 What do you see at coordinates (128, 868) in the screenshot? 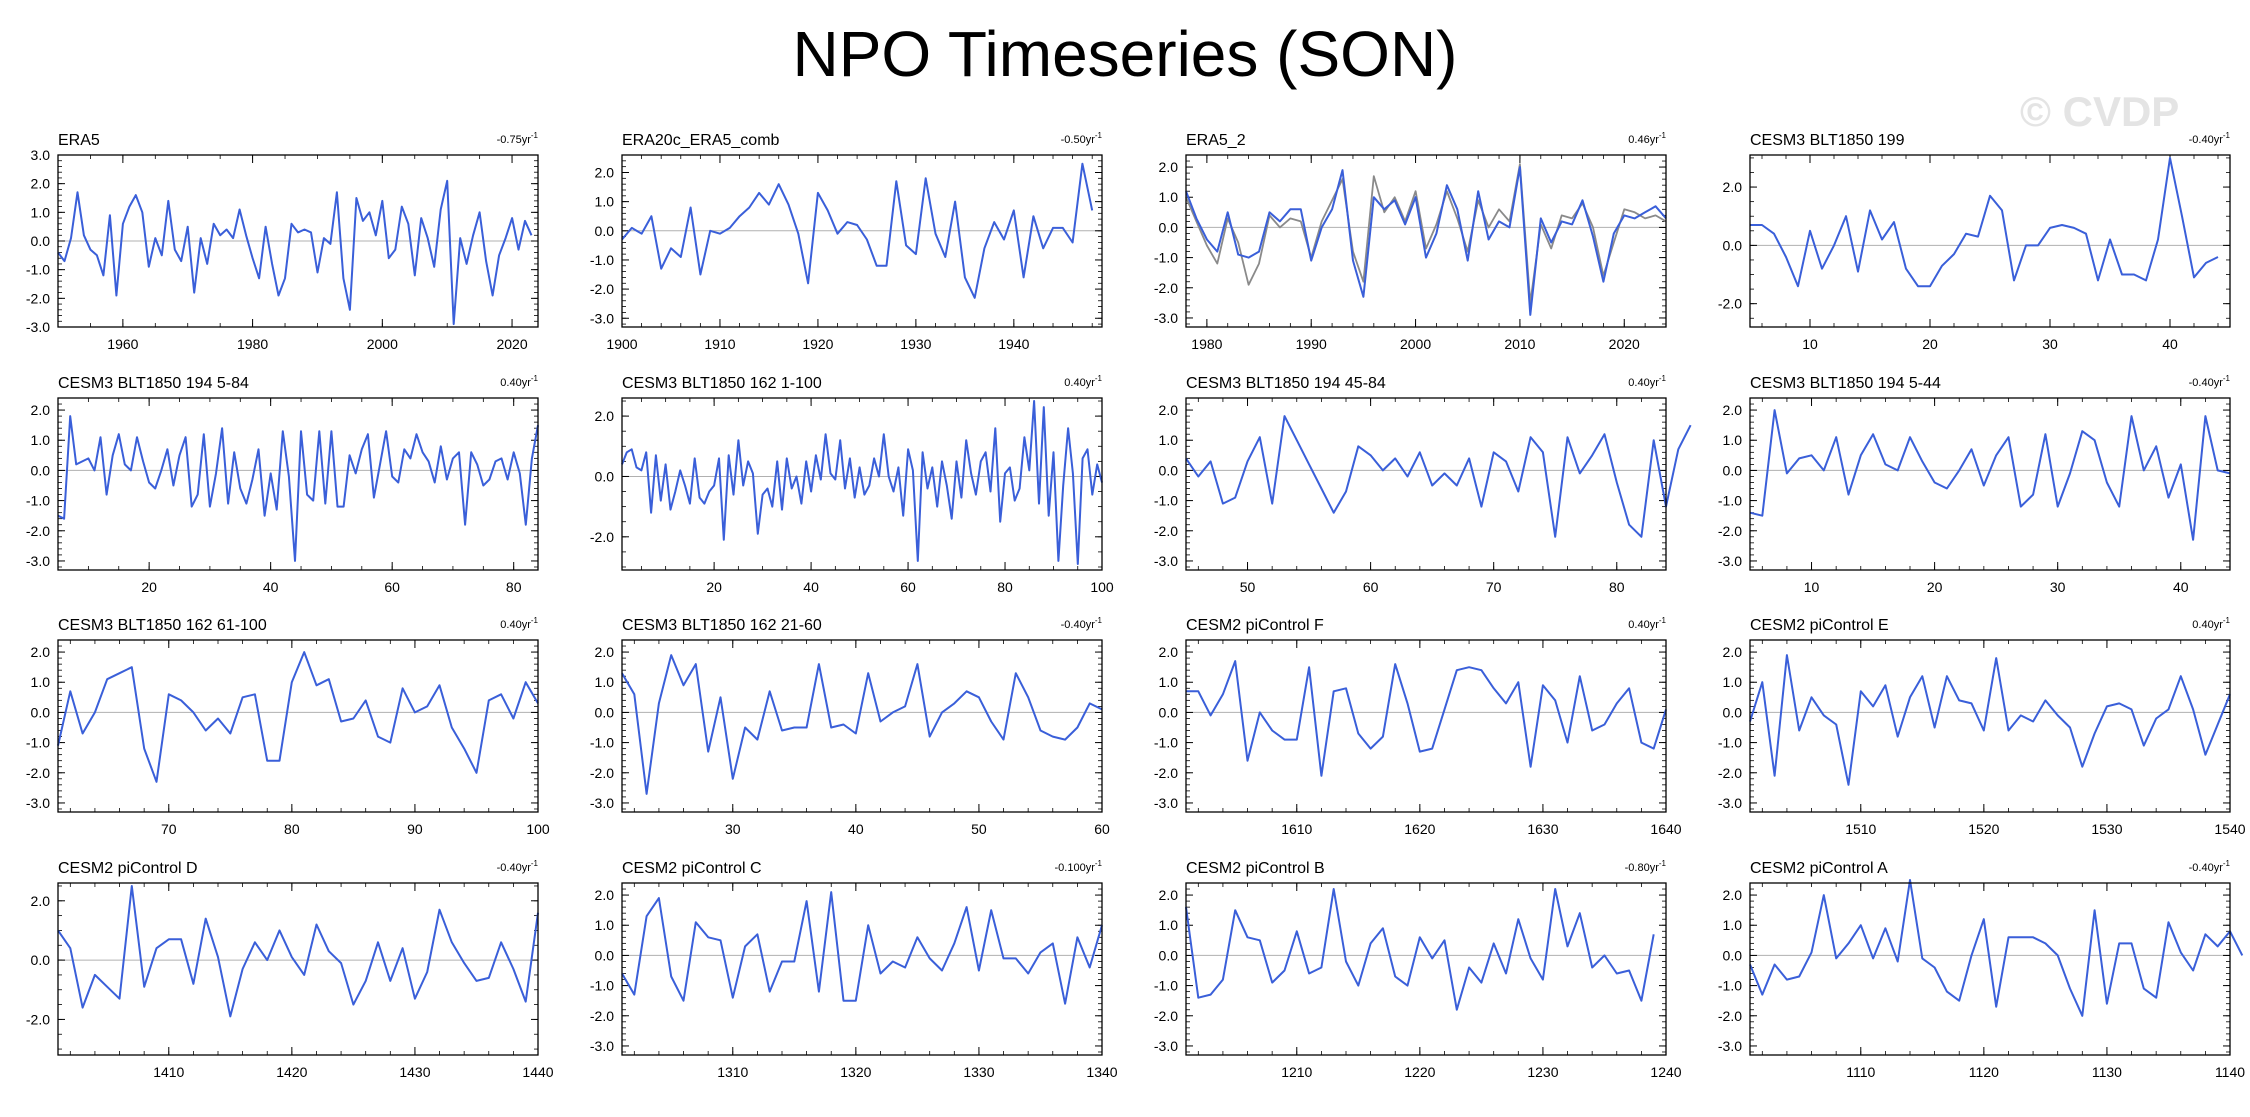
I see `panel-title: CESM2 piControl D` at bounding box center [128, 868].